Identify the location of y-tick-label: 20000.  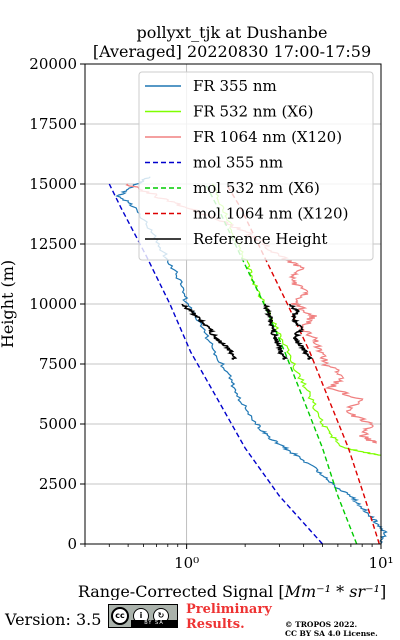
(53, 64).